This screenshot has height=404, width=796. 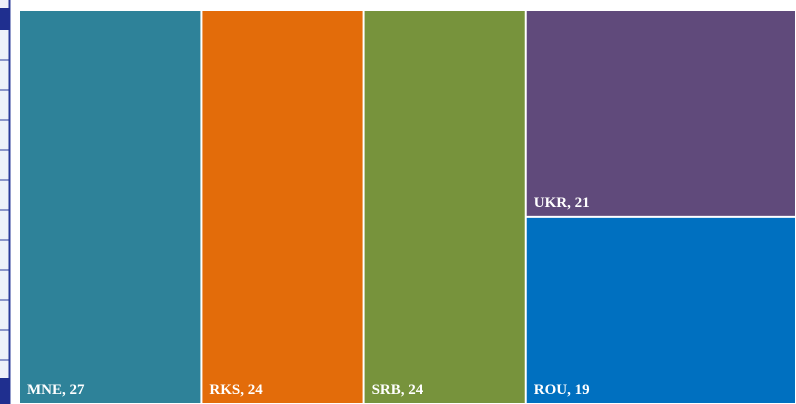 I want to click on tile-label: RKS, 24, so click(x=236, y=390).